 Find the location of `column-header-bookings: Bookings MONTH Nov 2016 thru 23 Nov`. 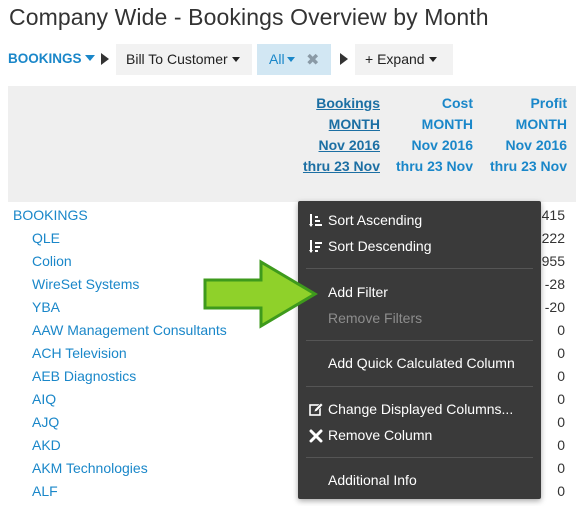

column-header-bookings: Bookings MONTH Nov 2016 thru 23 Nov is located at coordinates (341, 135).